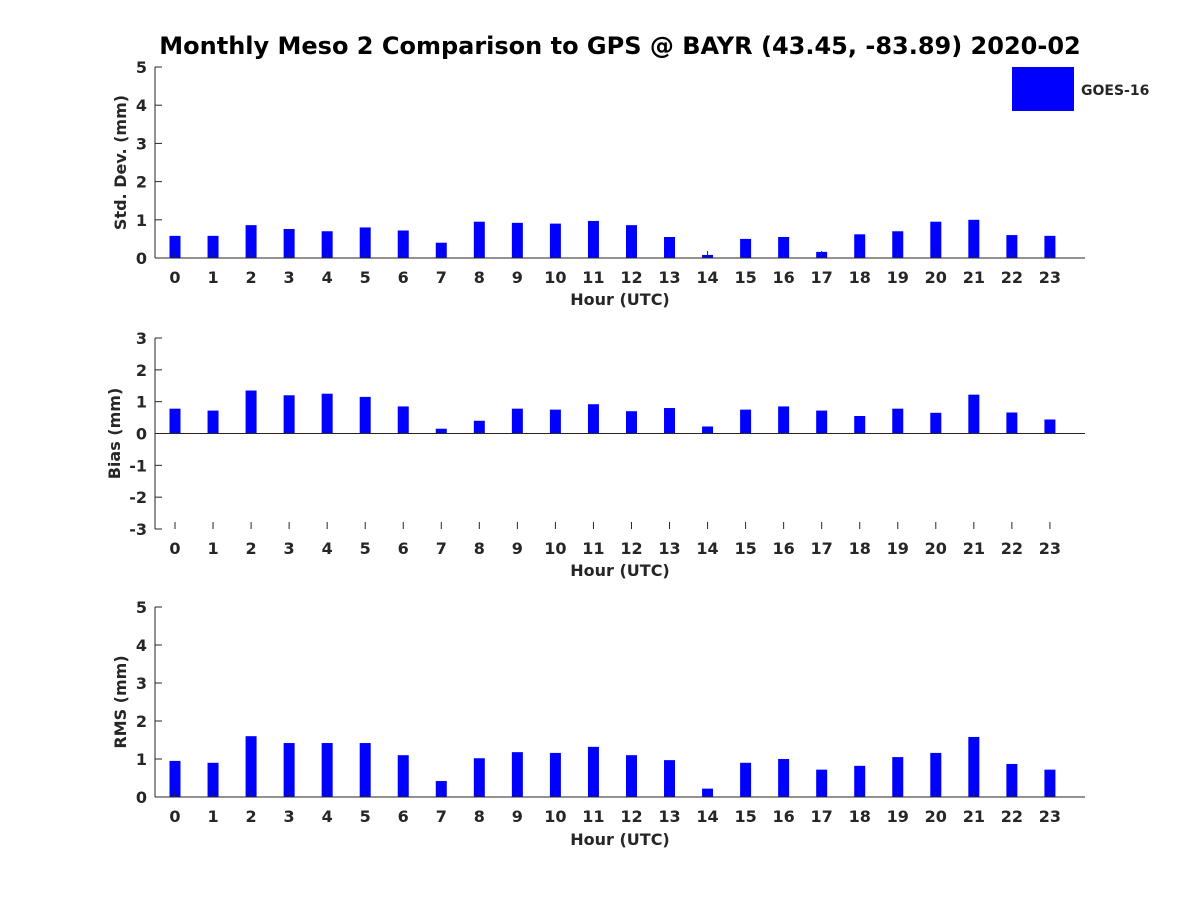 This screenshot has height=900, width=1200. I want to click on y-tick-label: 4, so click(141, 645).